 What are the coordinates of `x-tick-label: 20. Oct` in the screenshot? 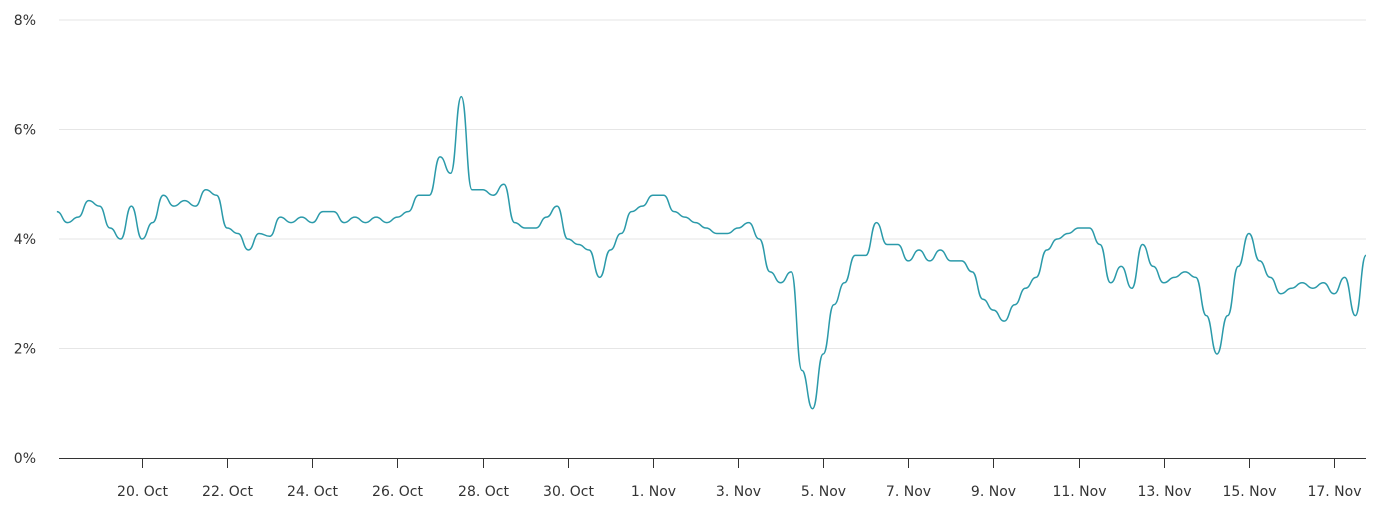 It's located at (142, 492).